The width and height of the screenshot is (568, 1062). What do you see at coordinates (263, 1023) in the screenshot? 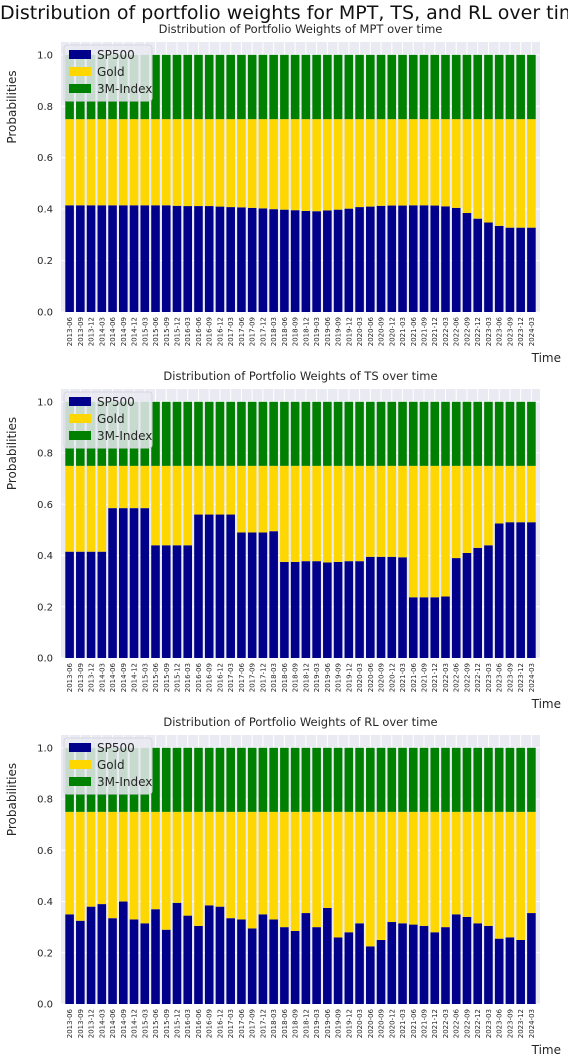
I see `x-tick-label: 2017-12` at bounding box center [263, 1023].